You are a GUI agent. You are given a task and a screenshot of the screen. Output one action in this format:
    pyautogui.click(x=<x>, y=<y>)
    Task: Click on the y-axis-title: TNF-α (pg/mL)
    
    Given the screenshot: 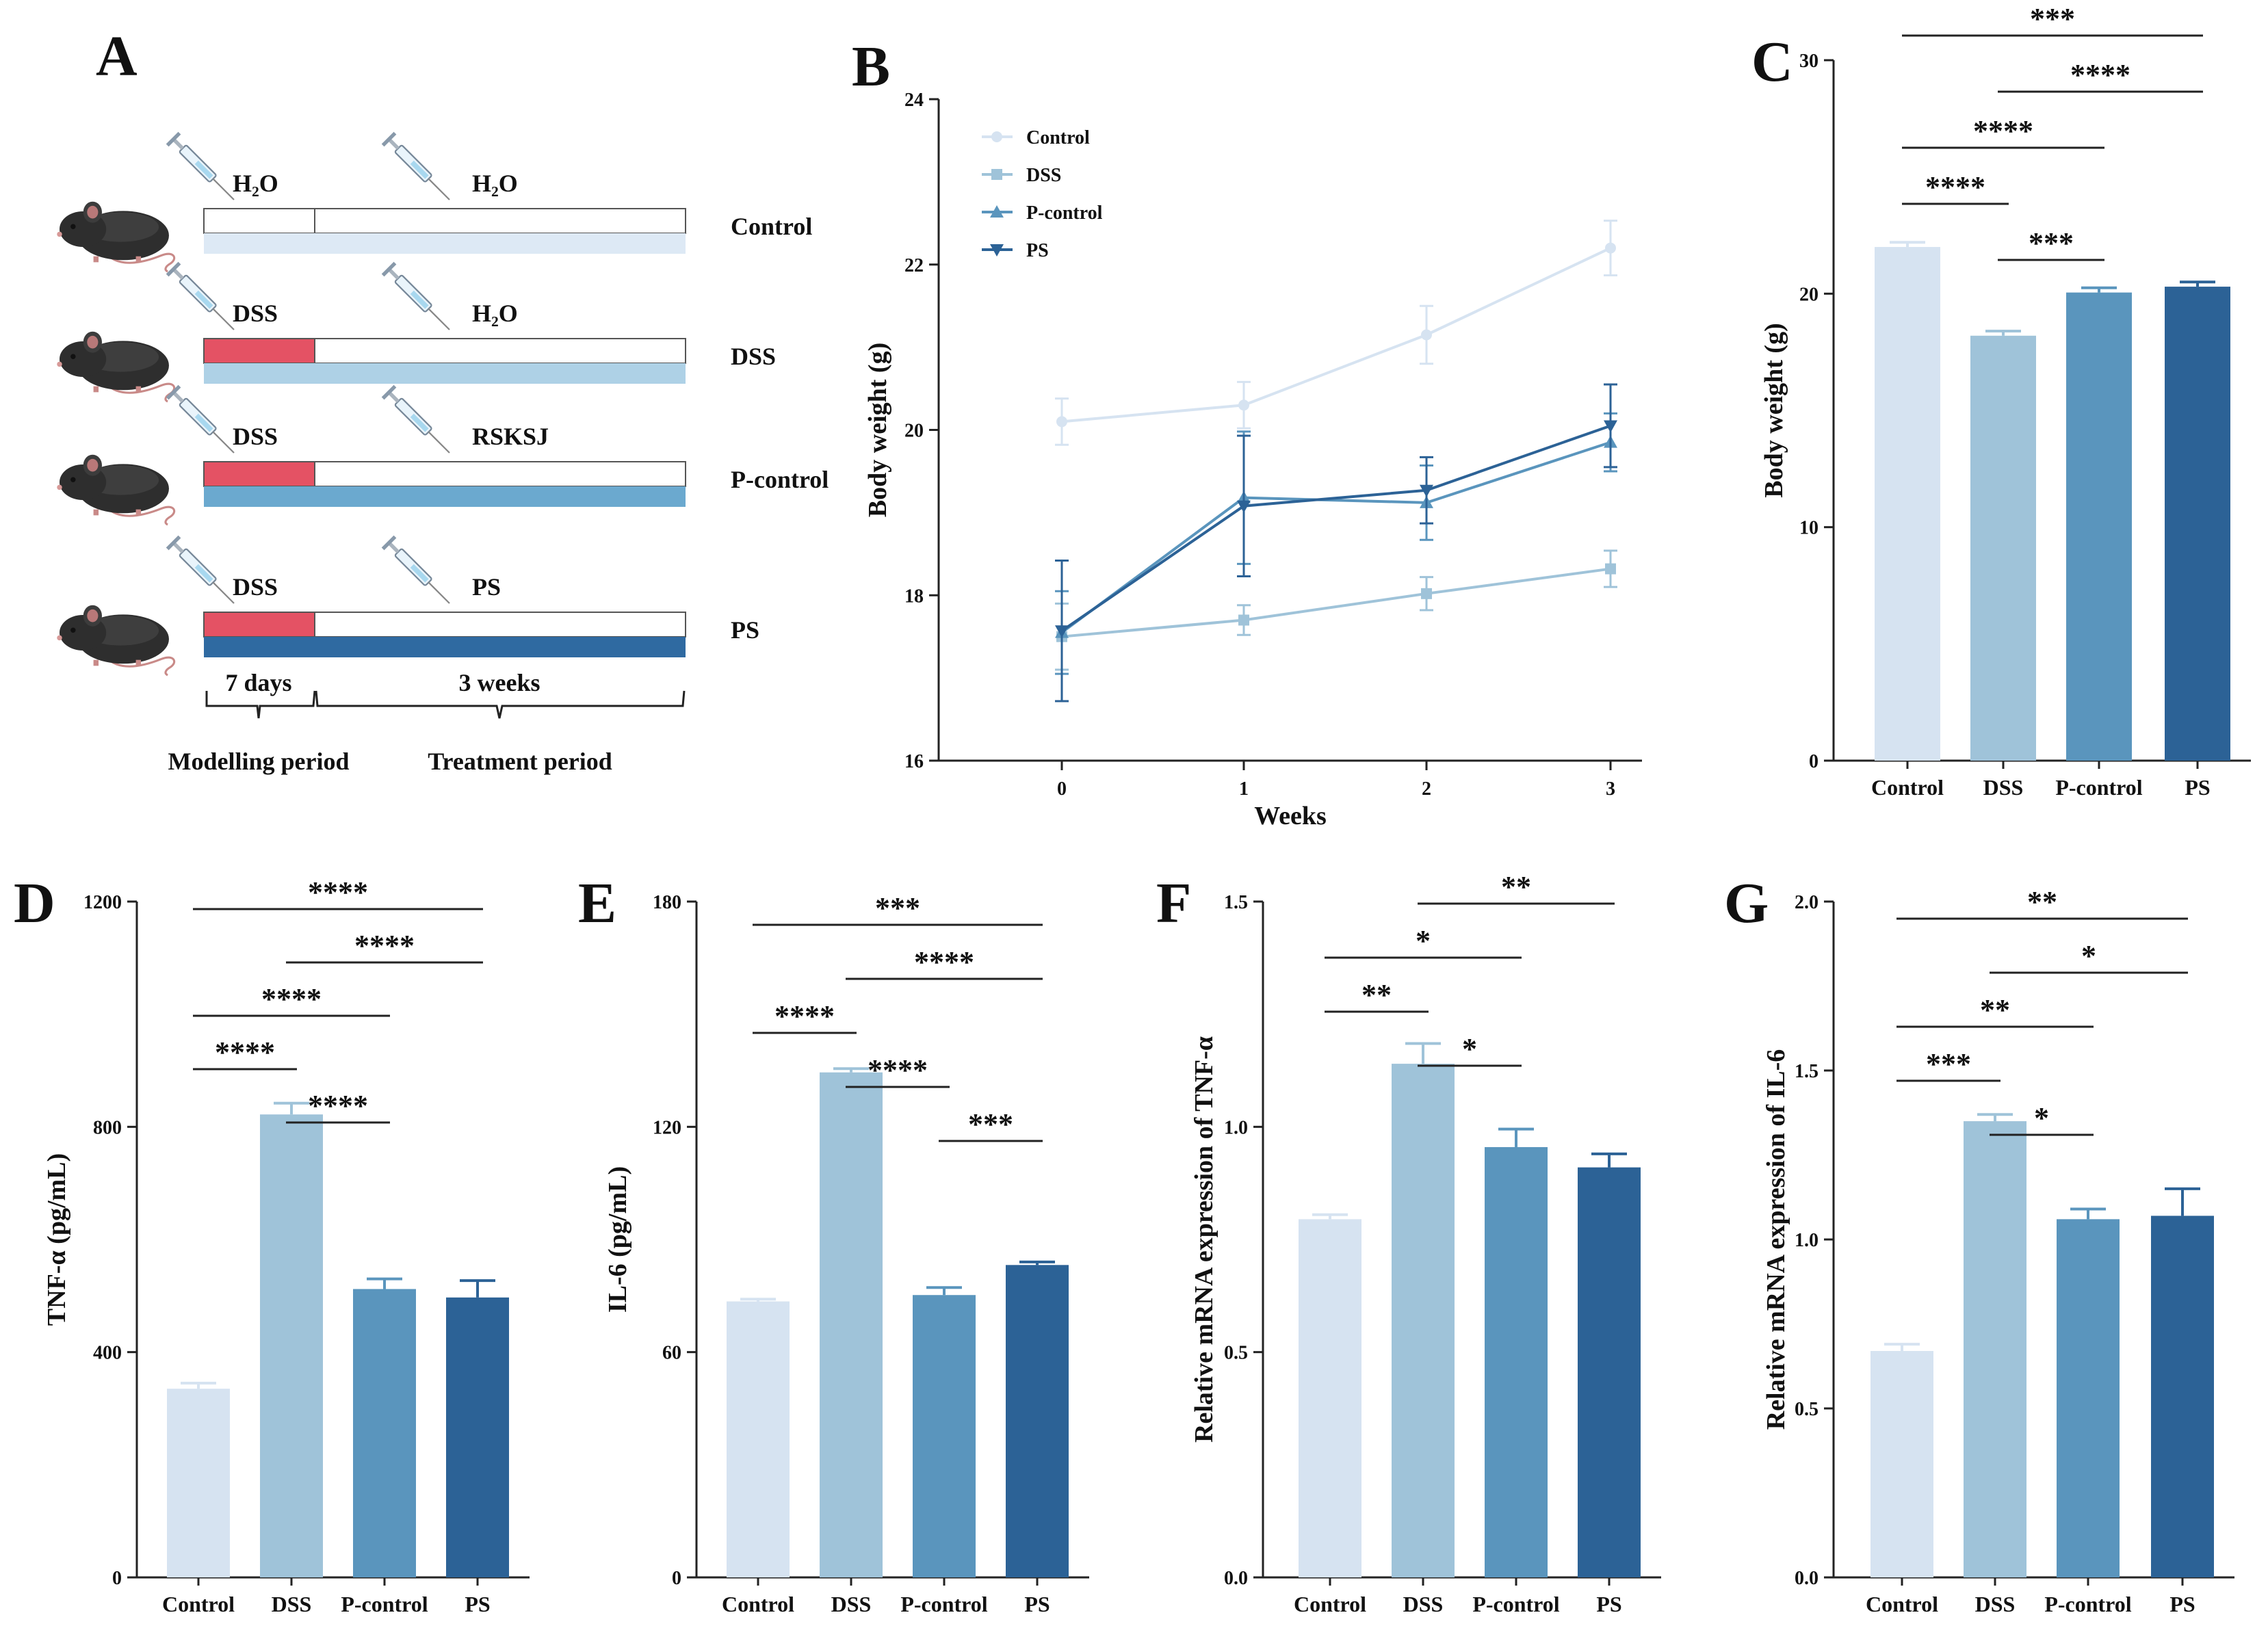 What is the action you would take?
    pyautogui.click(x=57, y=1239)
    